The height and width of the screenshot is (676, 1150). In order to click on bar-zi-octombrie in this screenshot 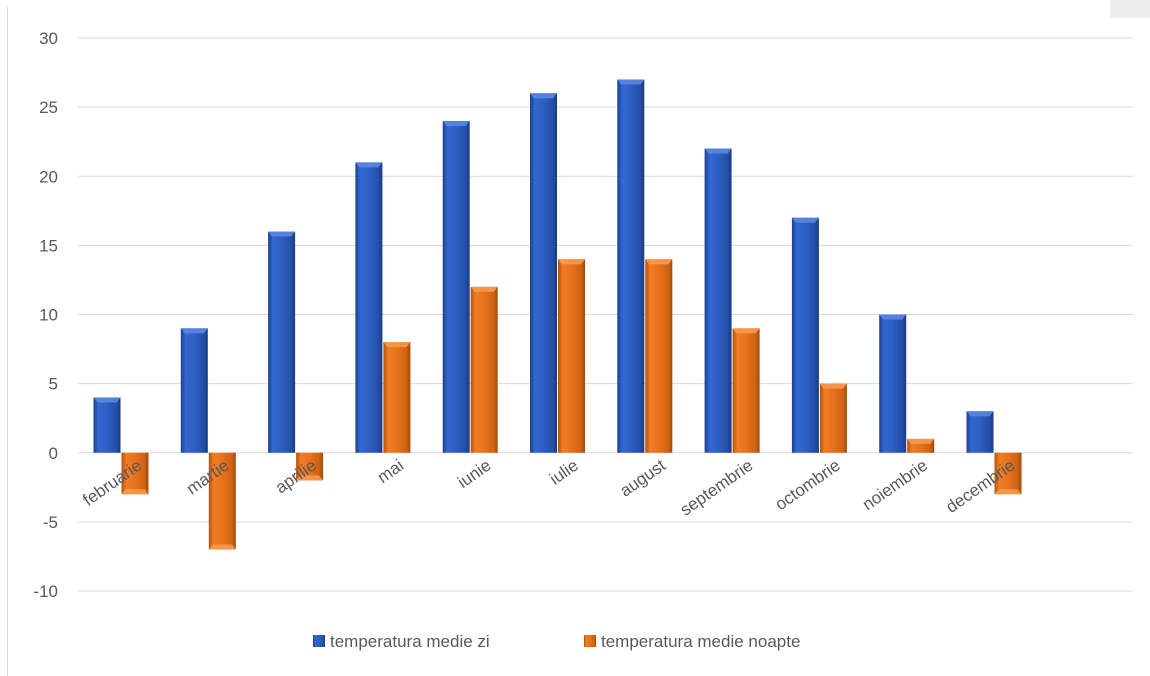, I will do `click(805, 335)`.